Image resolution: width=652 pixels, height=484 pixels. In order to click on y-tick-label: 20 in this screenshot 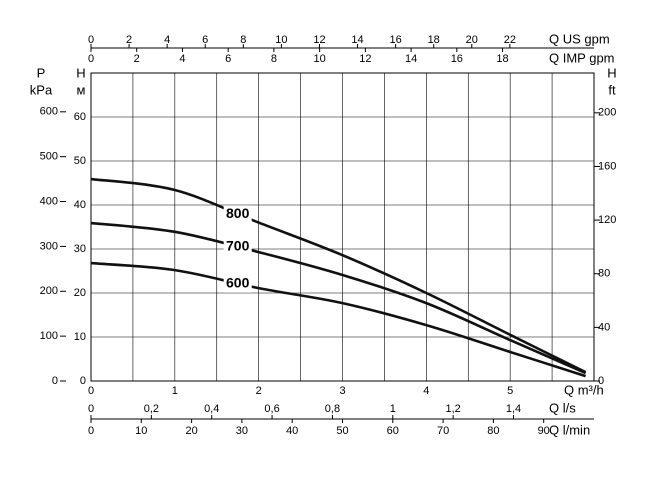, I will do `click(80, 293)`.